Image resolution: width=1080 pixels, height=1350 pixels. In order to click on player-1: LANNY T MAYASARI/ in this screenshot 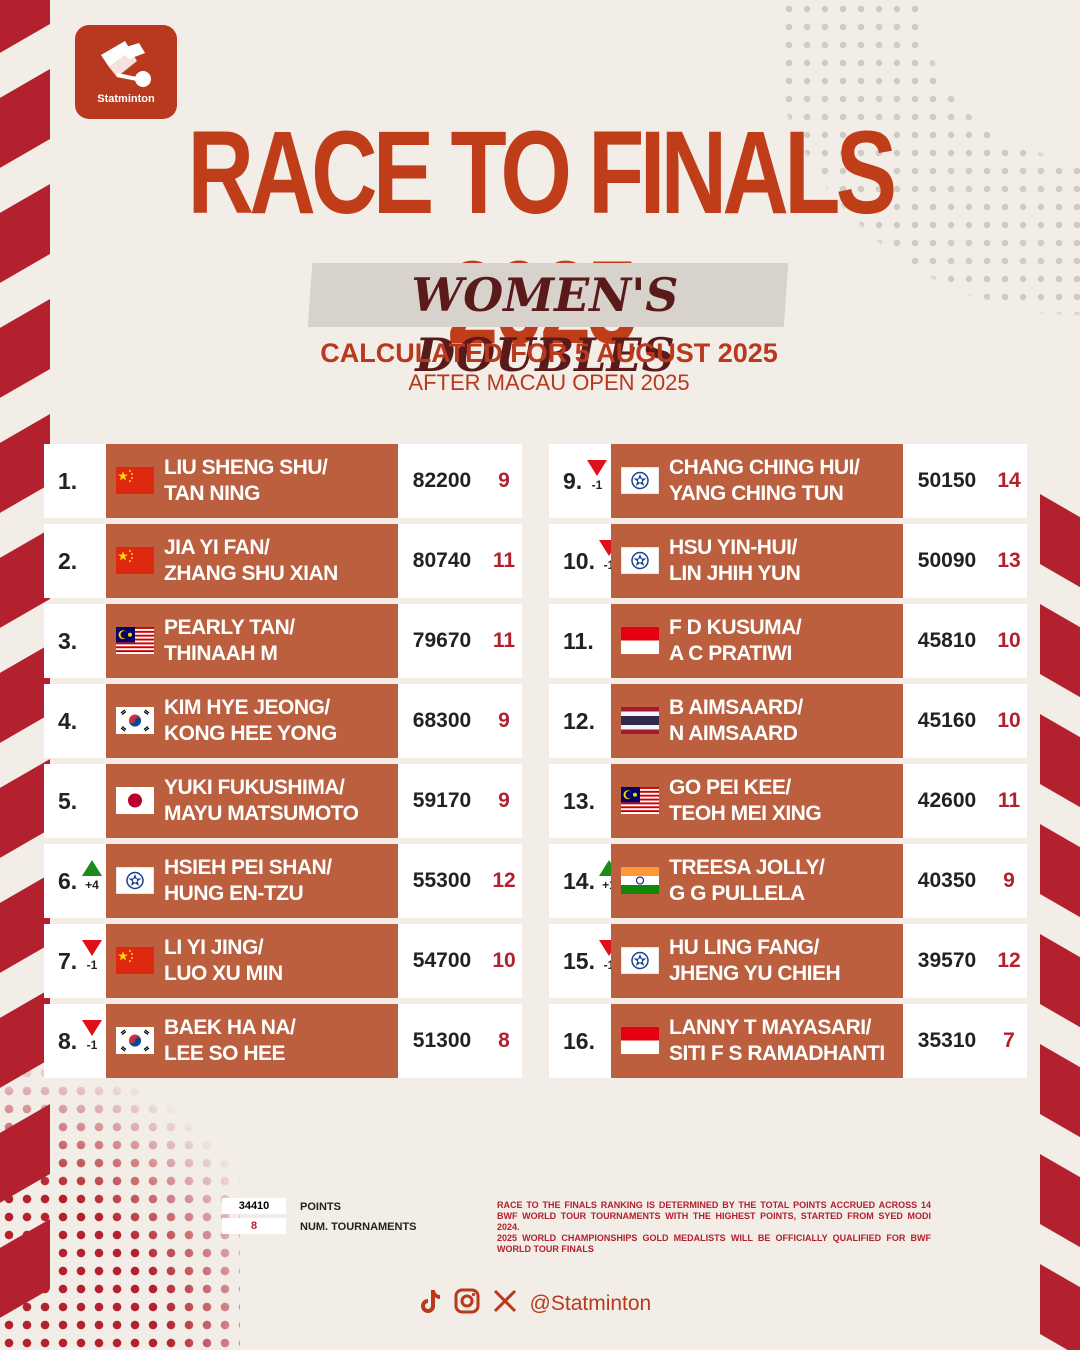, I will do `click(770, 1027)`.